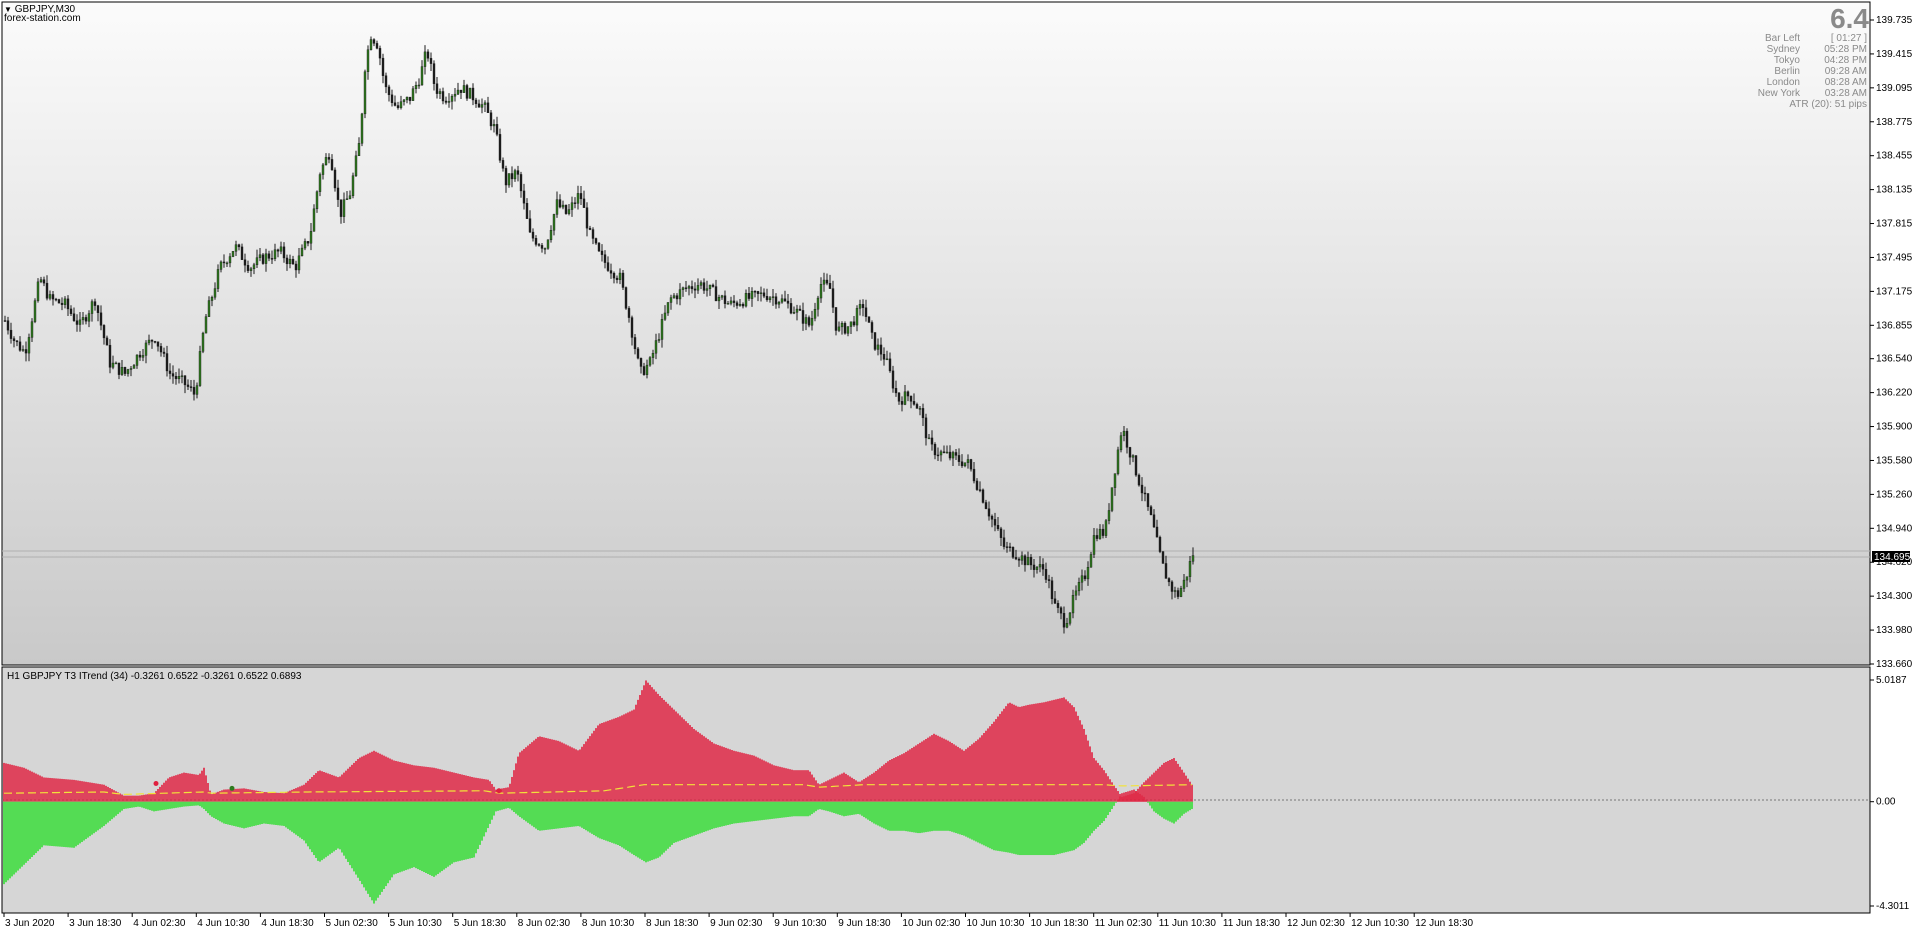  What do you see at coordinates (996, 923) in the screenshot?
I see `time-tick-label: 10 Jun 10:30` at bounding box center [996, 923].